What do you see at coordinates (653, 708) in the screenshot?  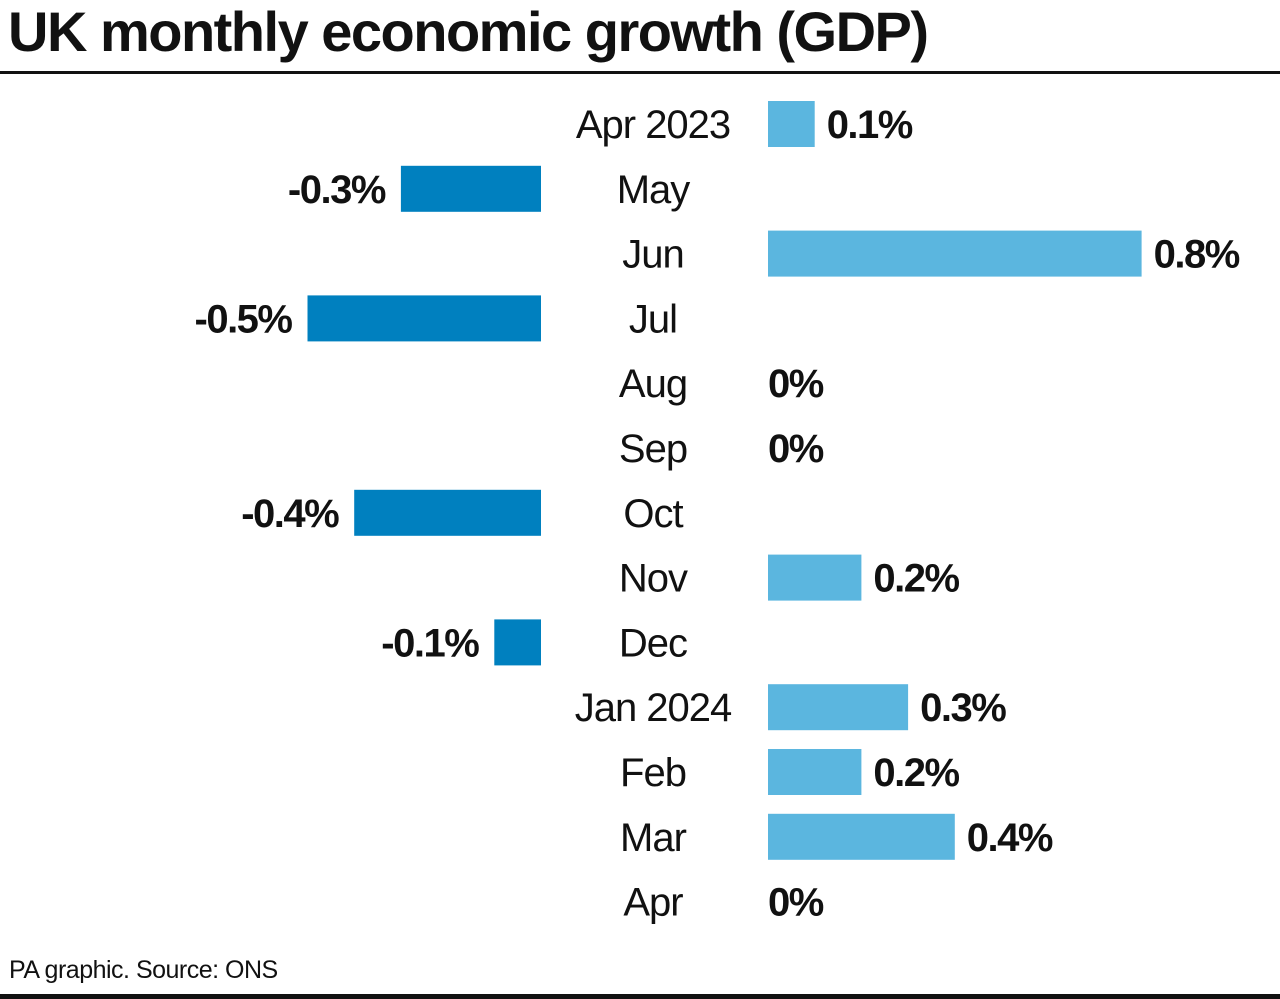 I see `category-label: Jan 2024` at bounding box center [653, 708].